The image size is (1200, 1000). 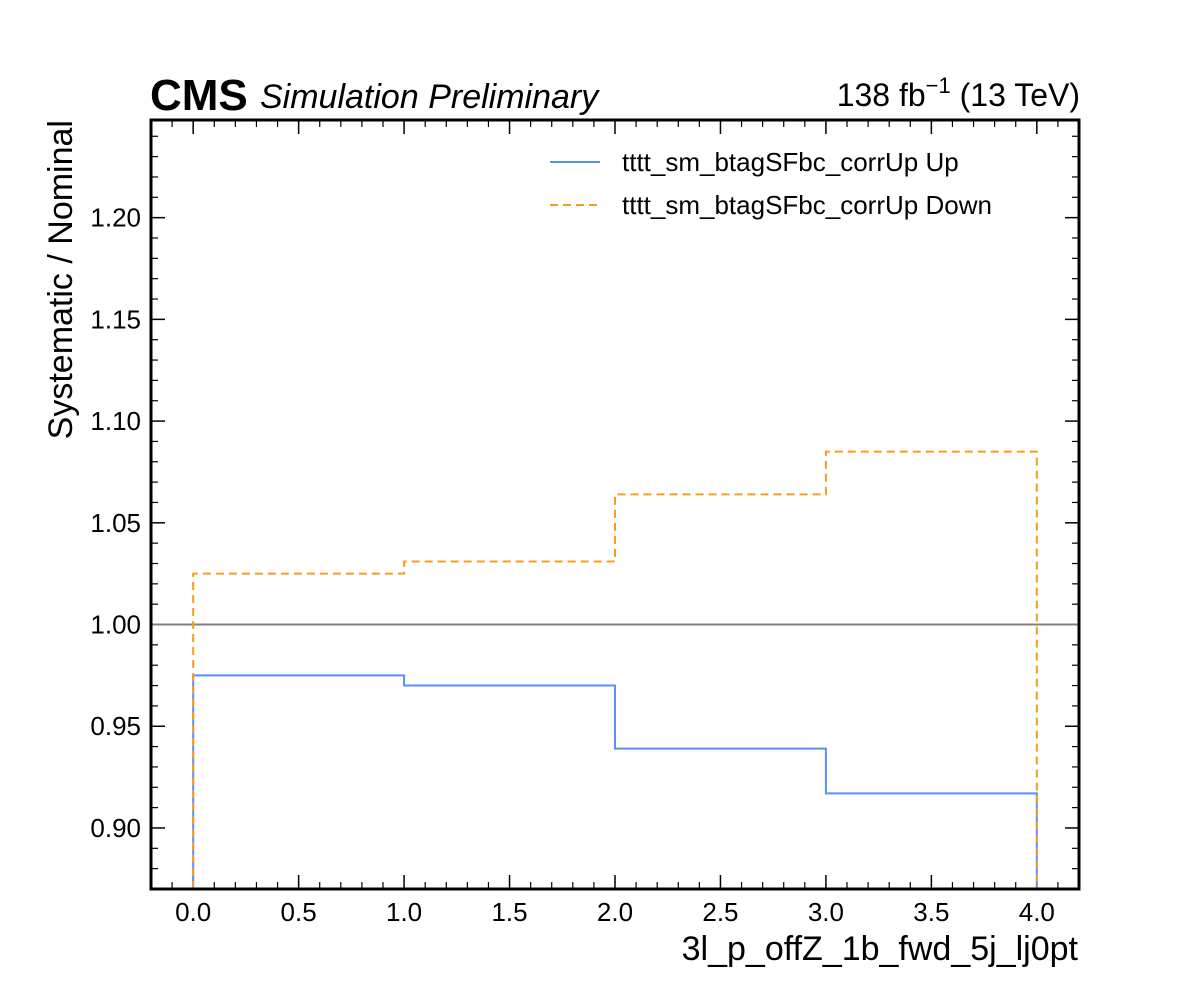 What do you see at coordinates (115, 726) in the screenshot?
I see `y-tick-label: 0.95` at bounding box center [115, 726].